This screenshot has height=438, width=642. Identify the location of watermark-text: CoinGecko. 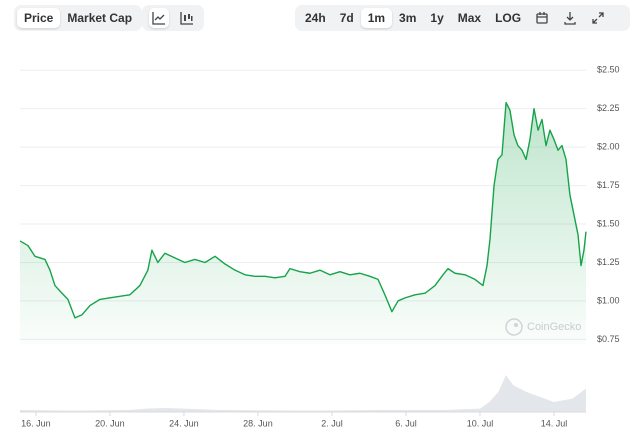
(554, 327).